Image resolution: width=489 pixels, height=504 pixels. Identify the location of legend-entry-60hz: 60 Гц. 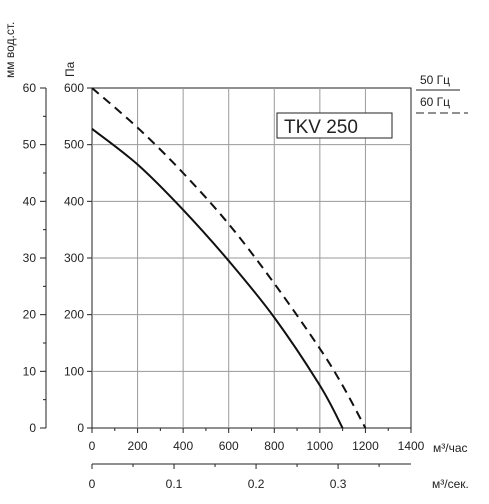
(435, 102).